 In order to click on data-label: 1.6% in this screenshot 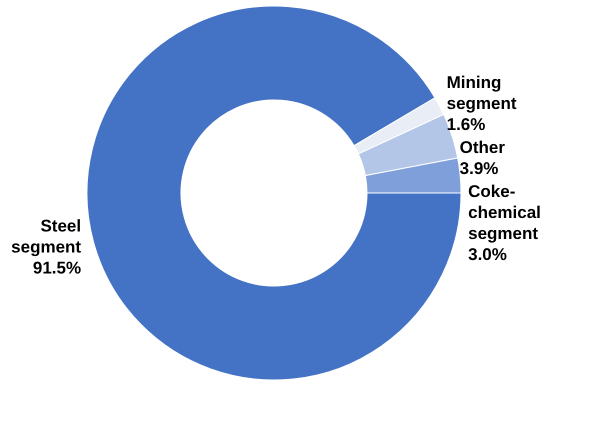, I will do `click(466, 124)`.